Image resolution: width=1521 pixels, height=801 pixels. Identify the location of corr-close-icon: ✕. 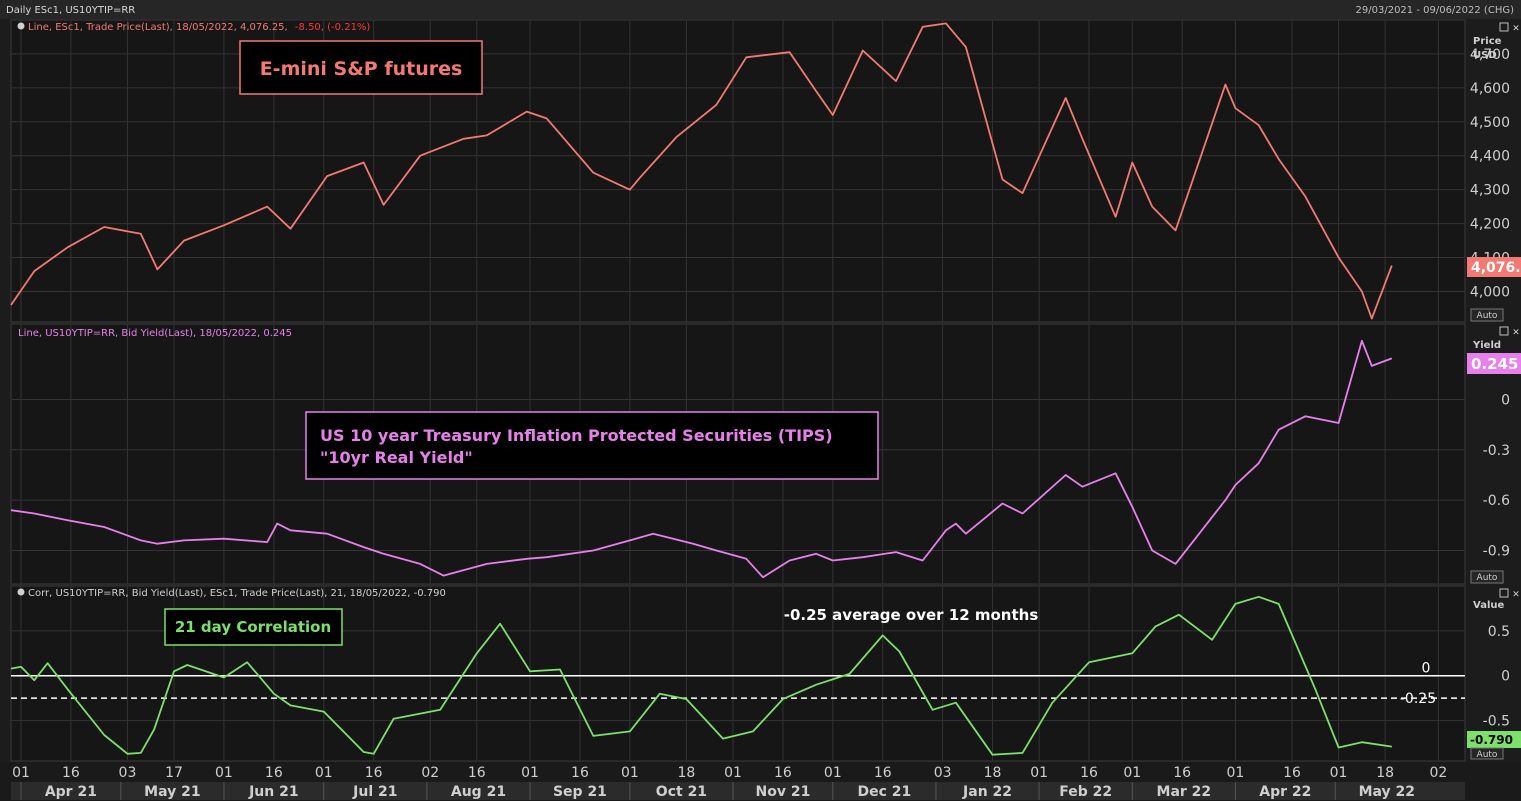
(1516, 595).